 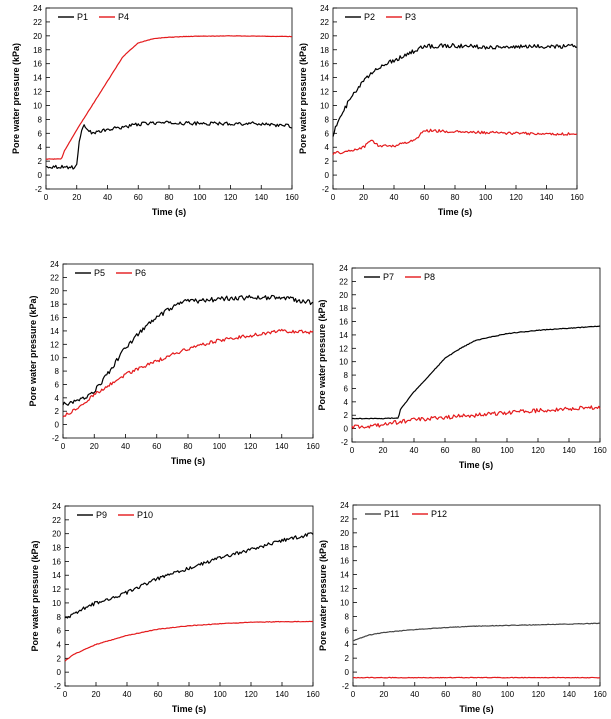 I want to click on legend-label: P8, so click(x=429, y=277).